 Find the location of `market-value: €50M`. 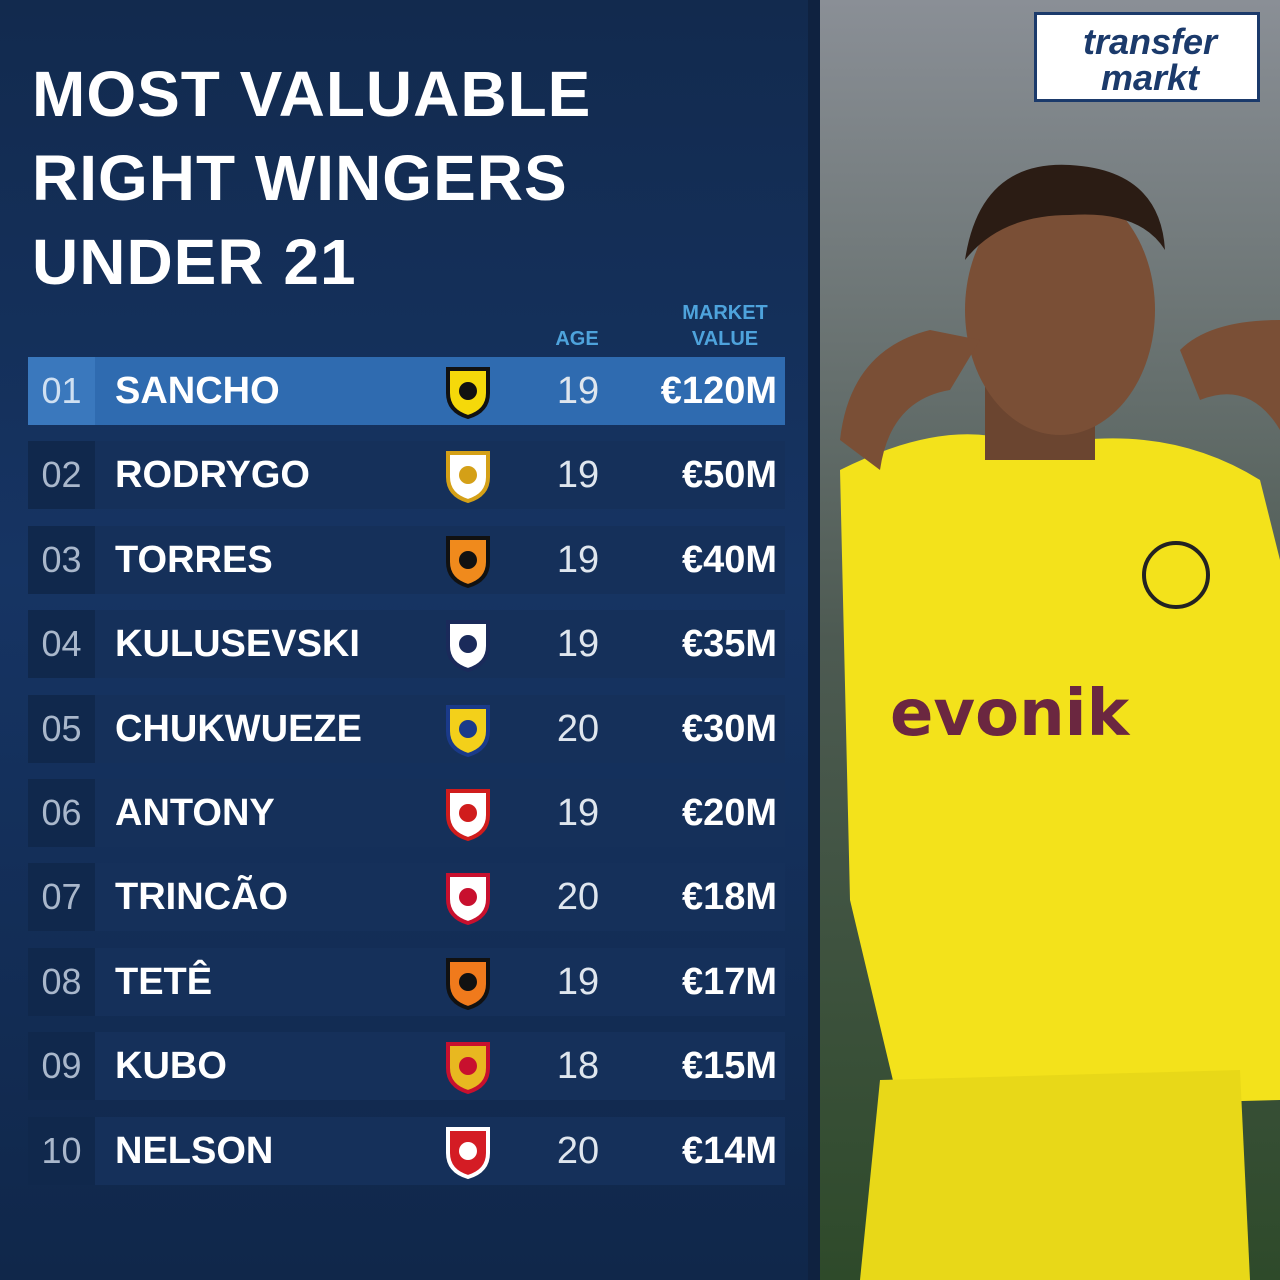

market-value: €50M is located at coordinates (729, 475).